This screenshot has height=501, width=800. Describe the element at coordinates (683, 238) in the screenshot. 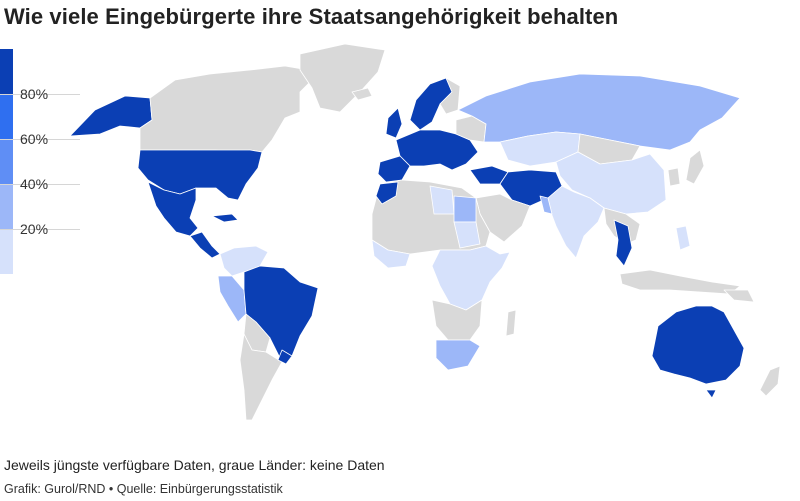

I see `country-philippines` at that location.